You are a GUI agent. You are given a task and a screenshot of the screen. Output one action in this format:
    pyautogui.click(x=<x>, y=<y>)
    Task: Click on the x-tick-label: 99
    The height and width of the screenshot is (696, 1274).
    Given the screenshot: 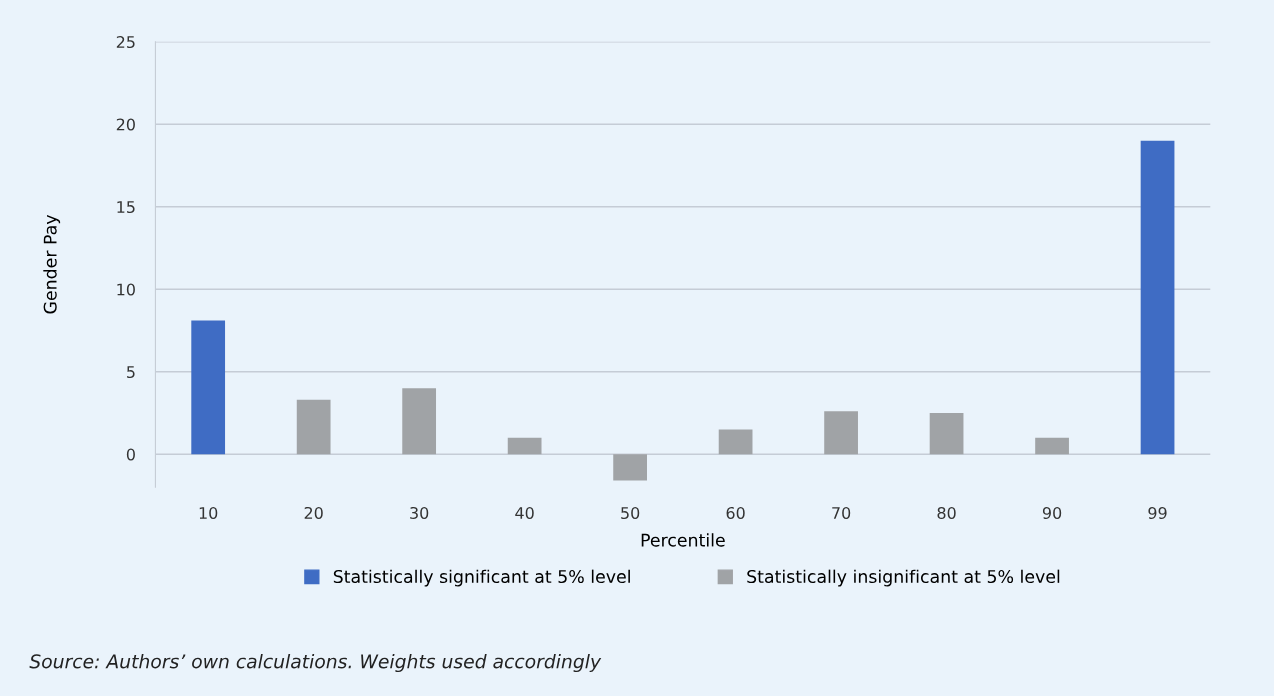 What is the action you would take?
    pyautogui.click(x=1157, y=513)
    